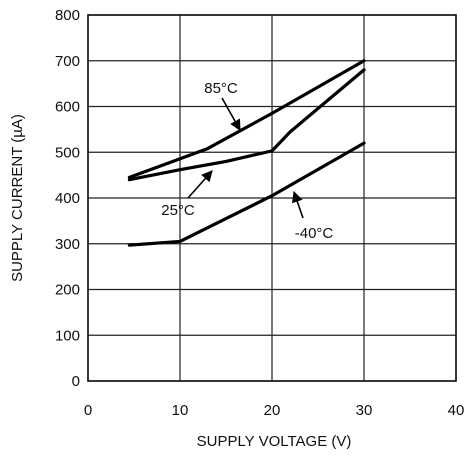 Image resolution: width=466 pixels, height=457 pixels. Describe the element at coordinates (88, 410) in the screenshot. I see `x-tick-label-0: 0` at that location.